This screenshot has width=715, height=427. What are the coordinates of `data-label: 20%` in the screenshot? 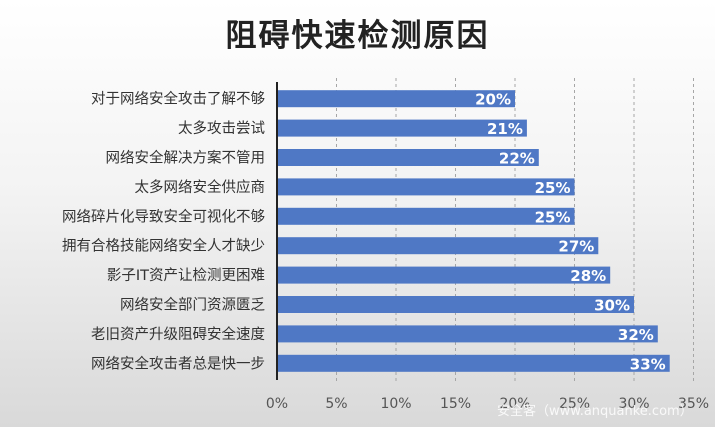 It's located at (493, 100).